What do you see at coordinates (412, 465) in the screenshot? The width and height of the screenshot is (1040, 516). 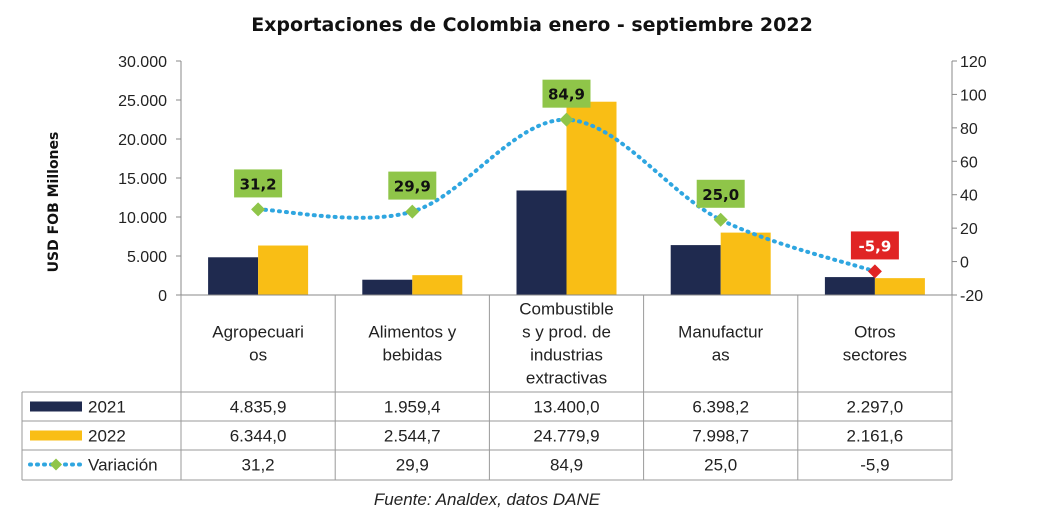 I see `table-cell: 29,9` at bounding box center [412, 465].